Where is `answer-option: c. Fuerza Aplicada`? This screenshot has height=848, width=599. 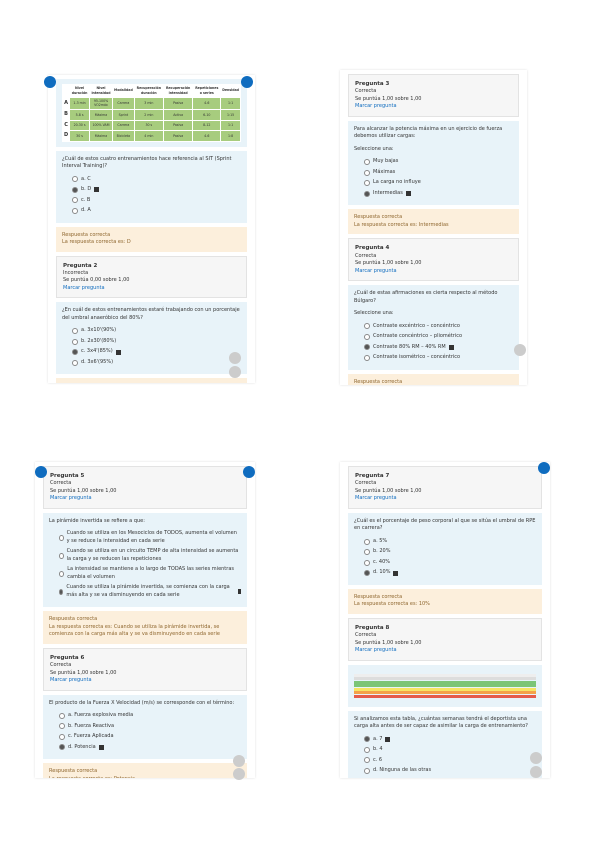 answer-option: c. Fuerza Aplicada is located at coordinates (150, 737).